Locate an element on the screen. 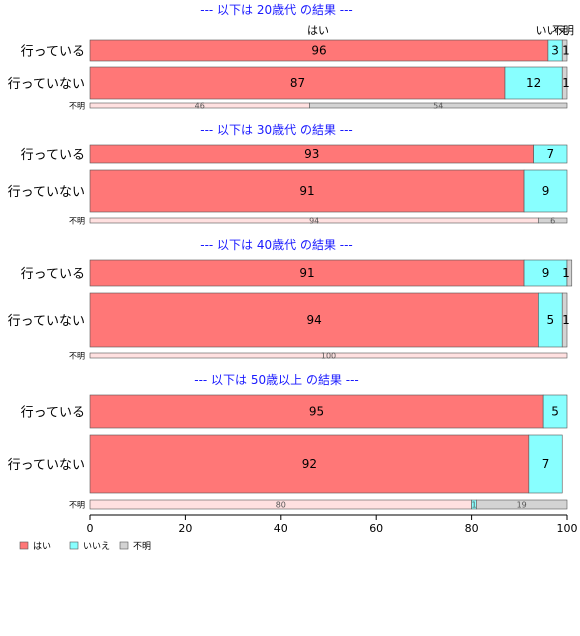 This screenshot has width=580, height=636. bar-value-label: 80 is located at coordinates (281, 505).